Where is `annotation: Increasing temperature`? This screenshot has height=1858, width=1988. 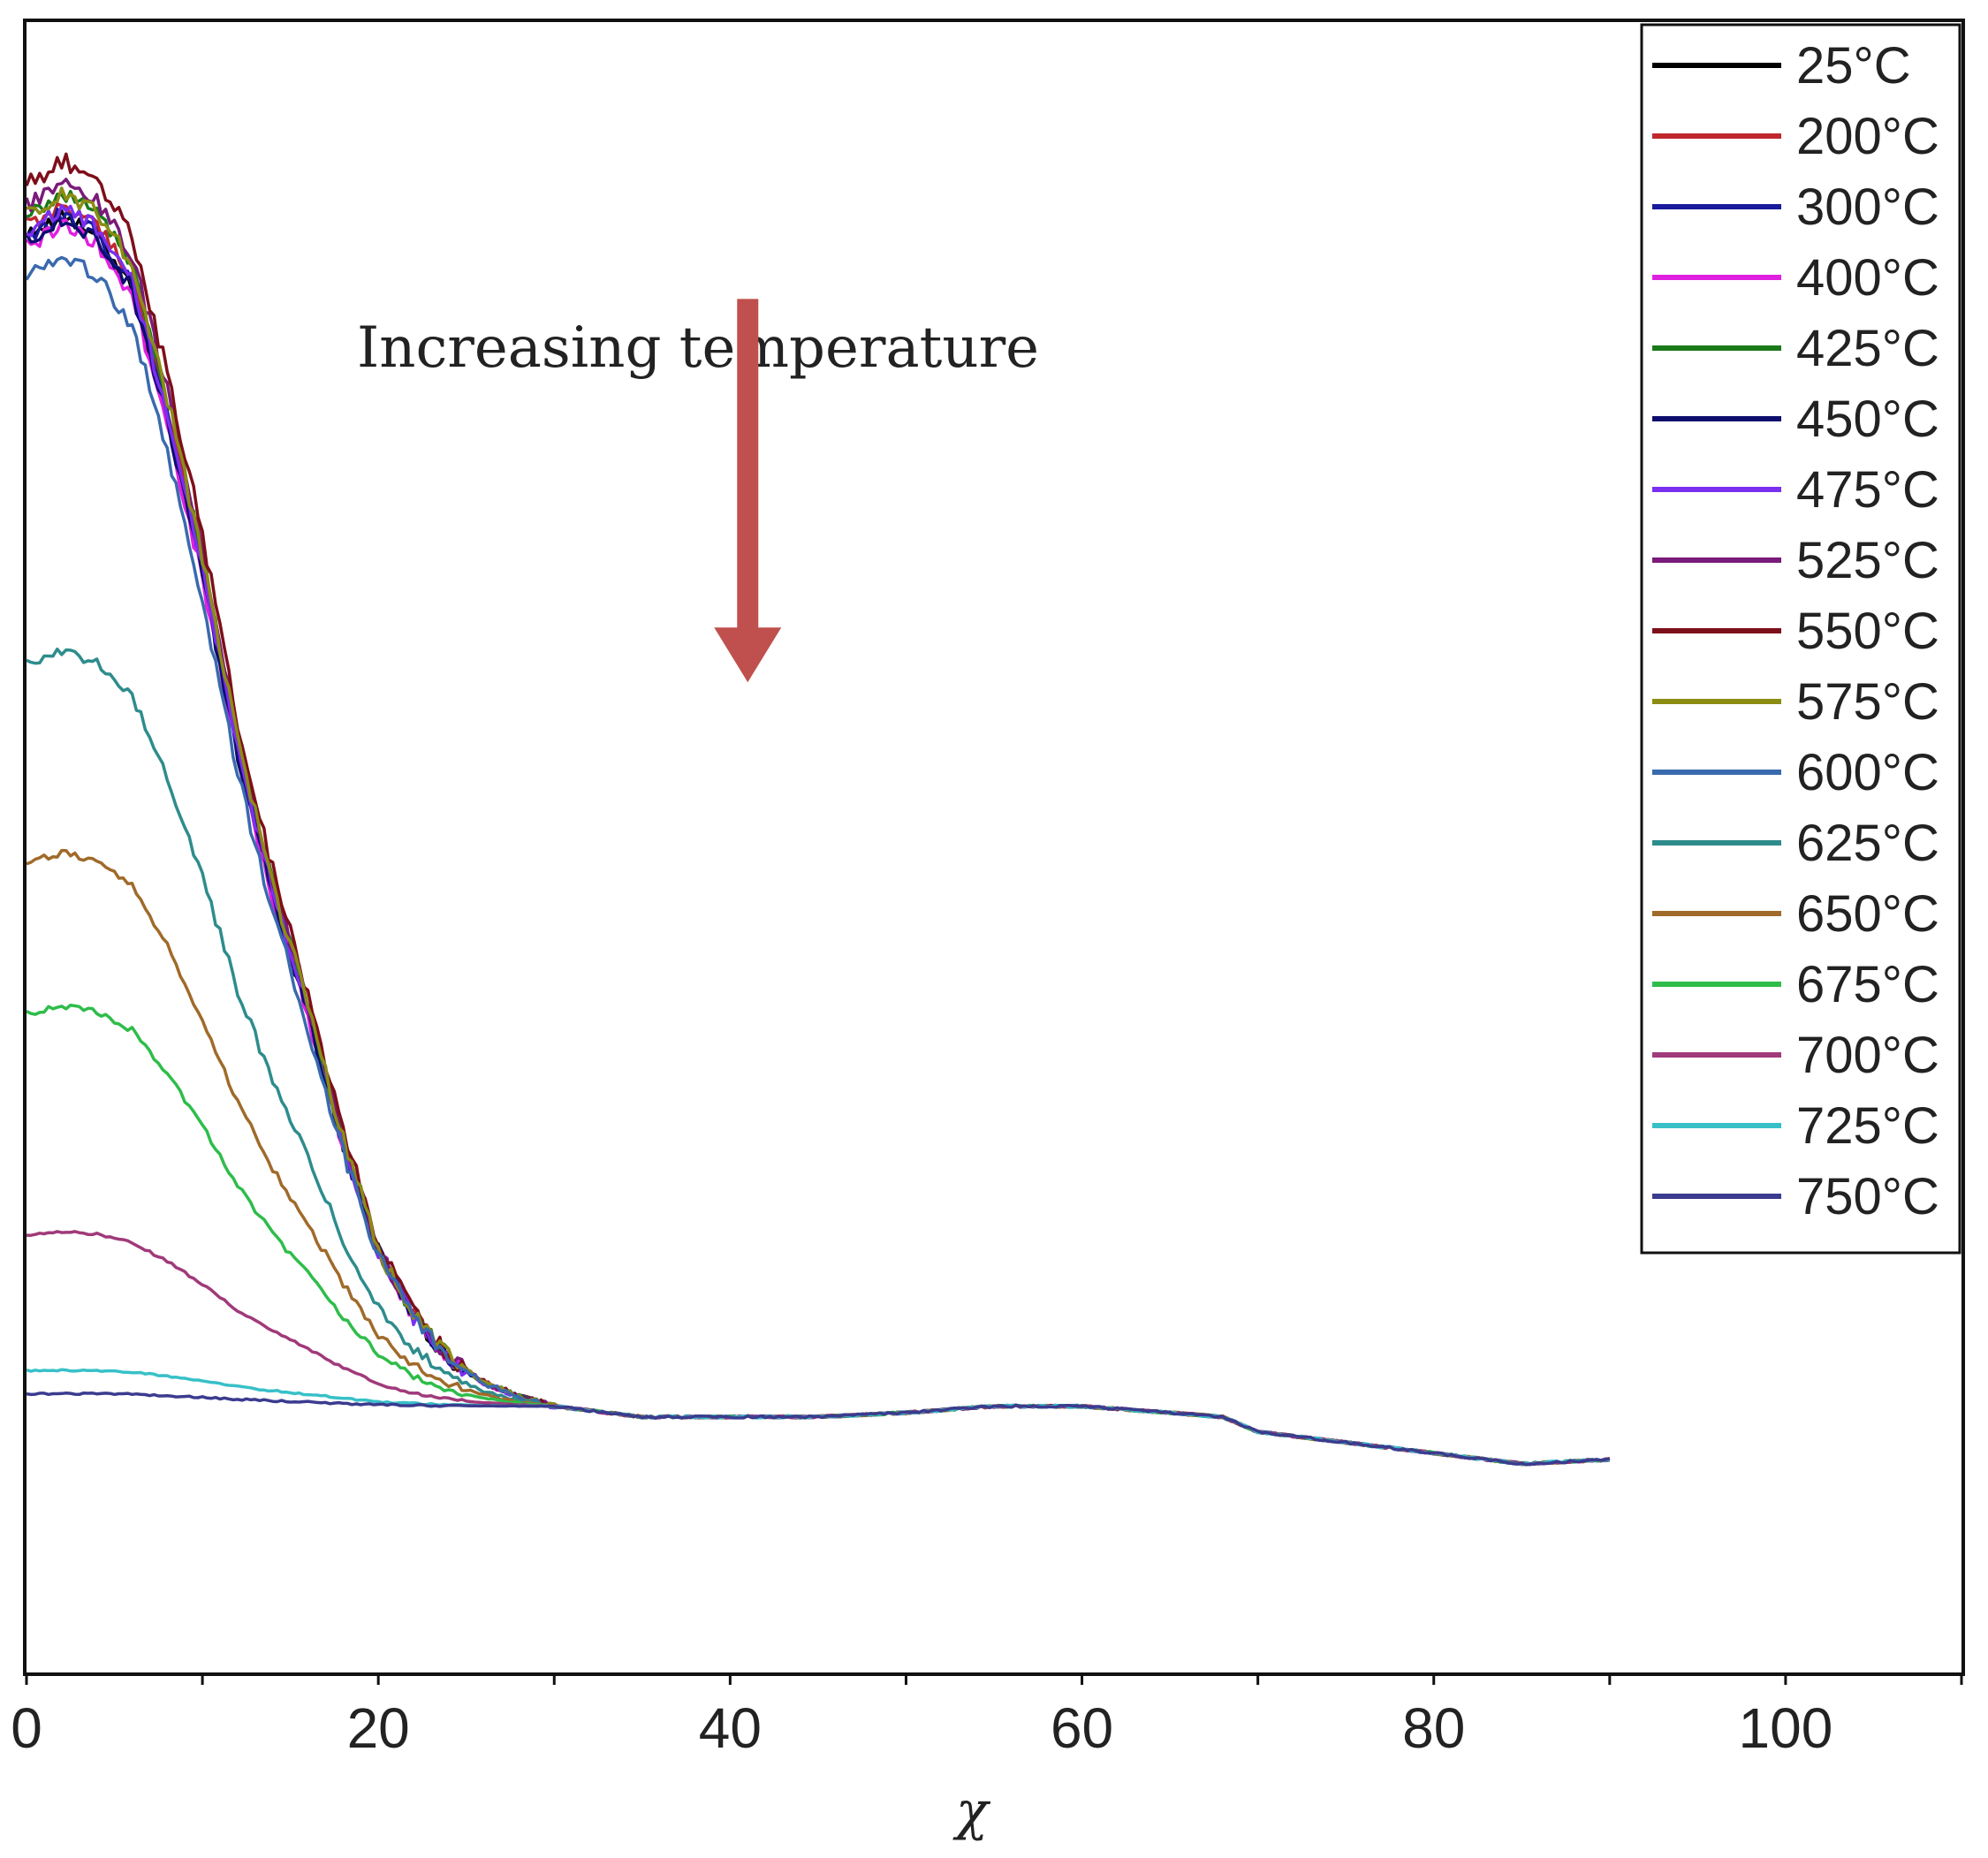 annotation: Increasing temperature is located at coordinates (698, 491).